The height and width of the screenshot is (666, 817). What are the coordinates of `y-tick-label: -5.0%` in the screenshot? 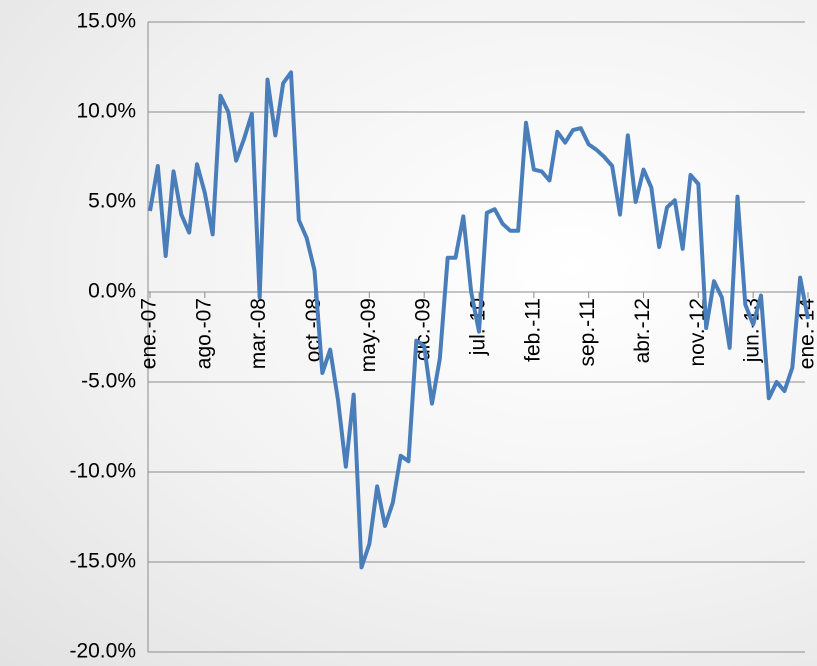 It's located at (108, 381).